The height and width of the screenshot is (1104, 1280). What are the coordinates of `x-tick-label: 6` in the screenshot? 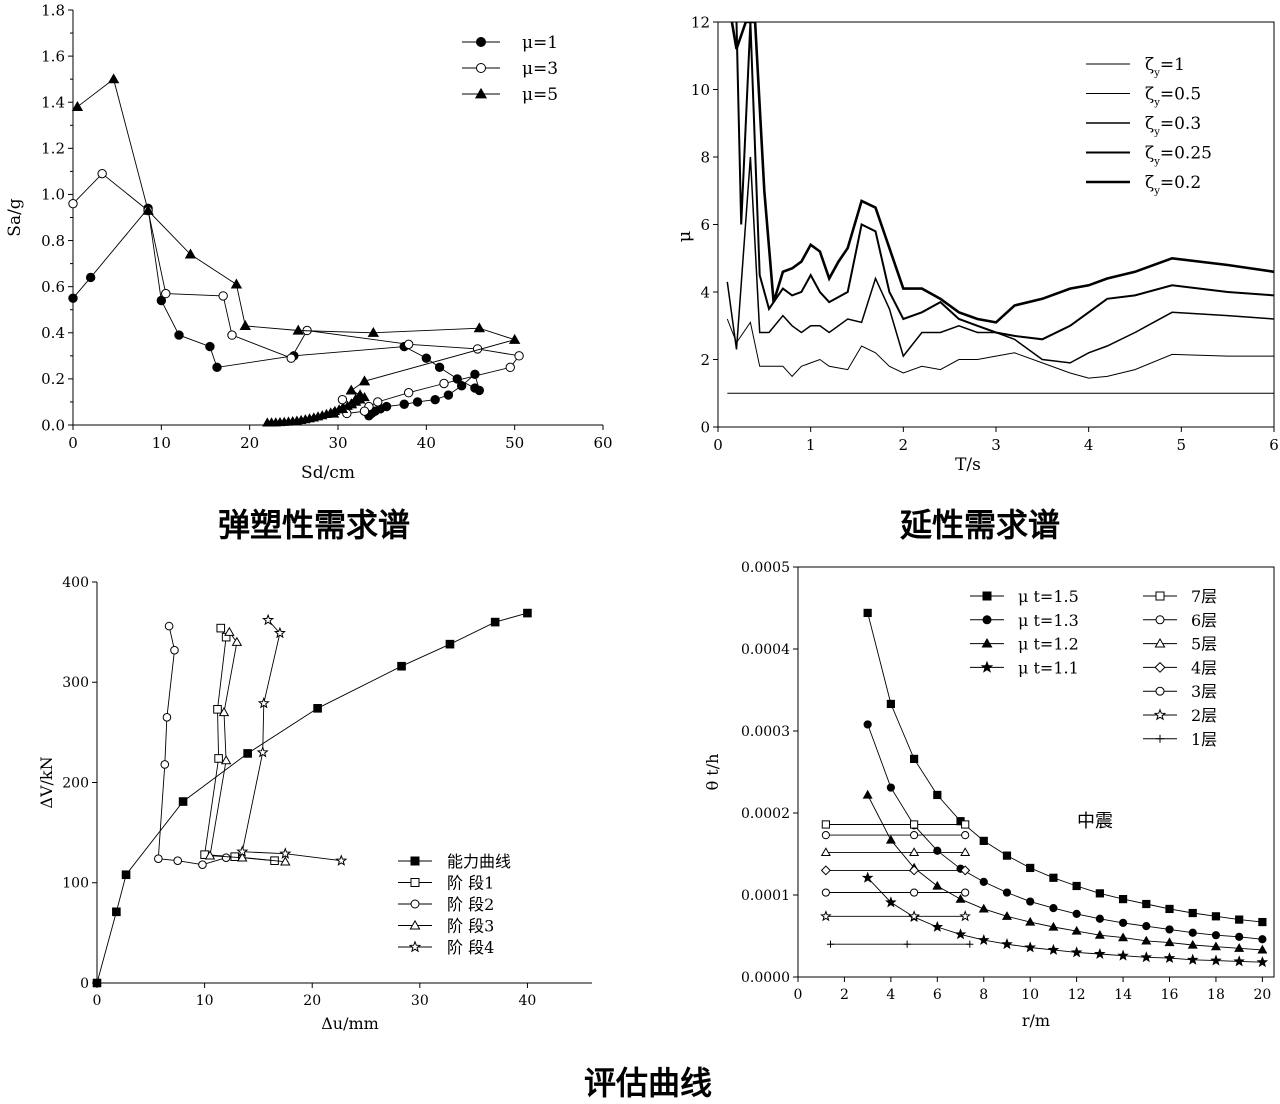 It's located at (937, 995).